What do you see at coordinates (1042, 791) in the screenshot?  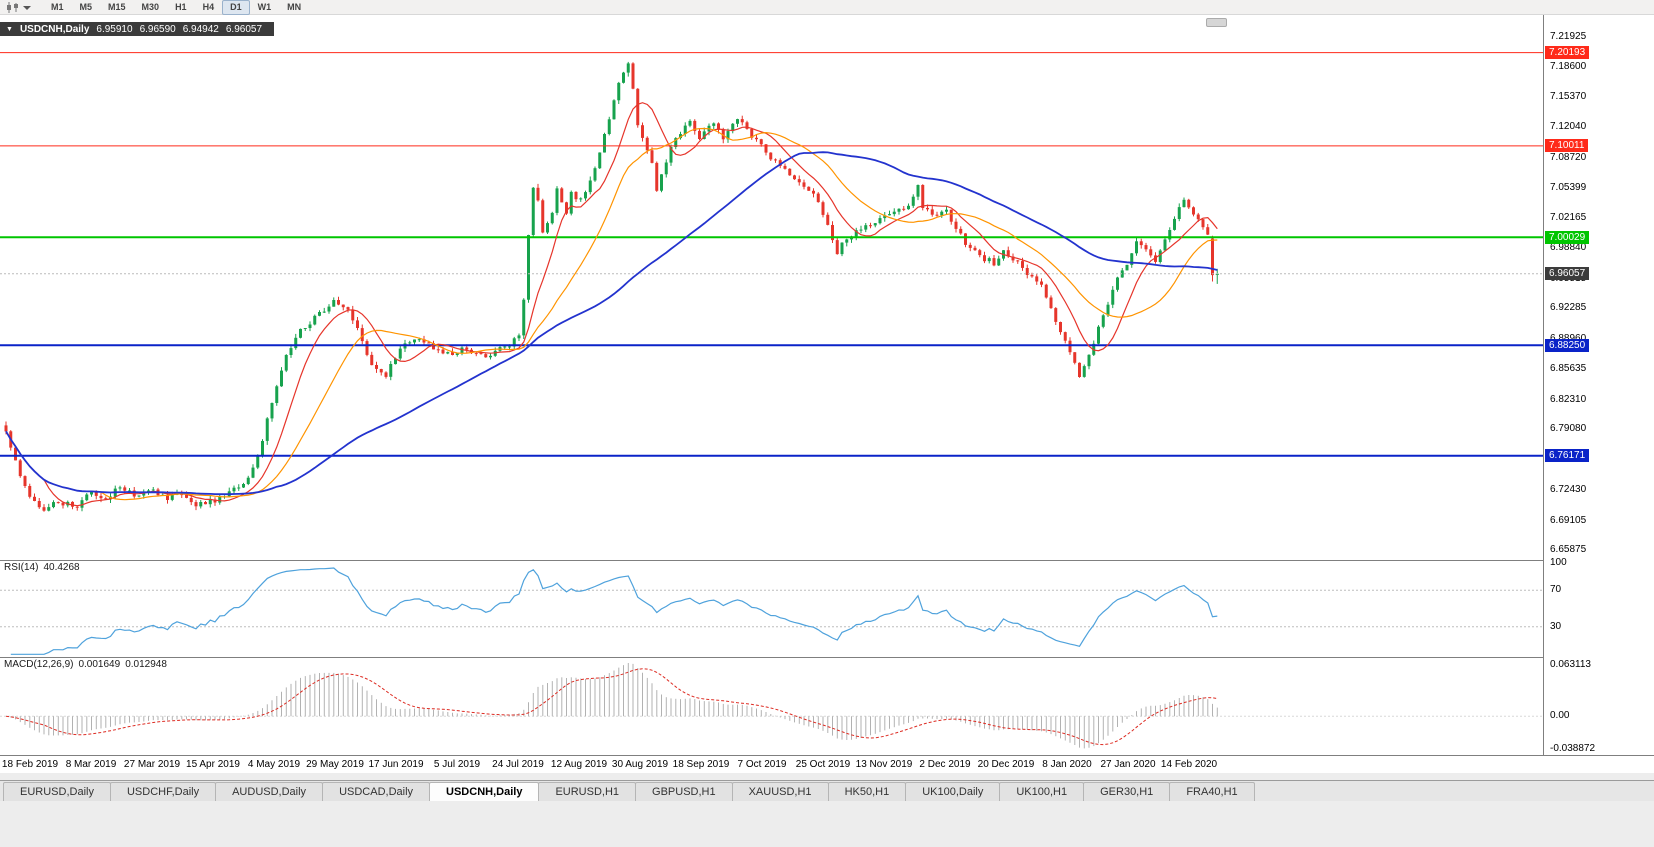 I see `chart-tab-uk100-h1: UK100,H1` at bounding box center [1042, 791].